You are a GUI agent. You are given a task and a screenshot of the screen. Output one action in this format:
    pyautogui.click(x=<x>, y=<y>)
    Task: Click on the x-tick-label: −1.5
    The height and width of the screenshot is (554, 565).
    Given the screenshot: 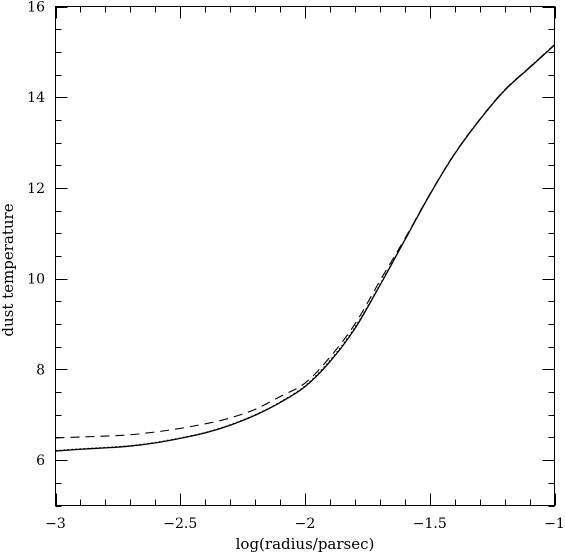 What is the action you would take?
    pyautogui.click(x=430, y=524)
    